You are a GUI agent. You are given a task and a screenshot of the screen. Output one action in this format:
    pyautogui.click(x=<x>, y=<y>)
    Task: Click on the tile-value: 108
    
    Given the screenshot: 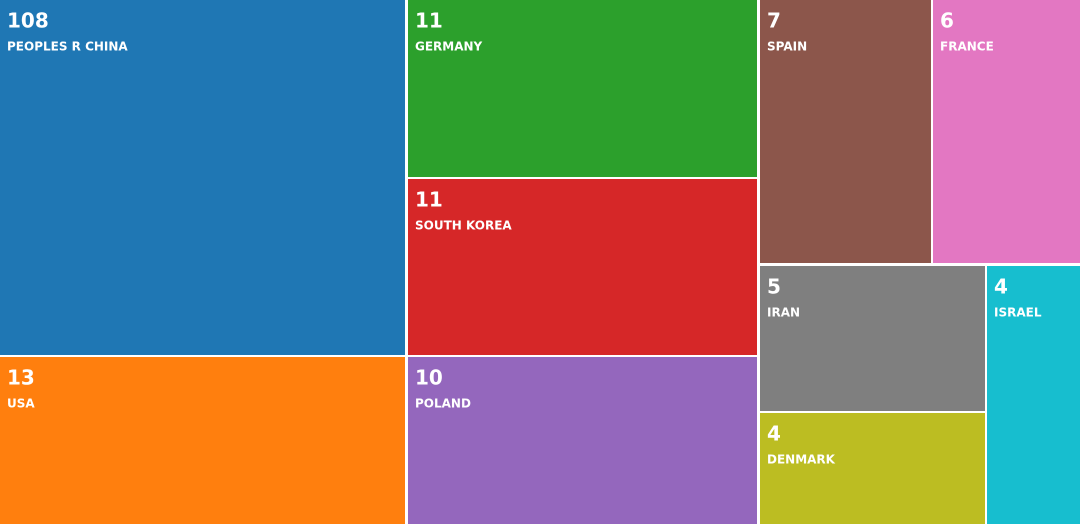 What is the action you would take?
    pyautogui.click(x=28, y=21)
    